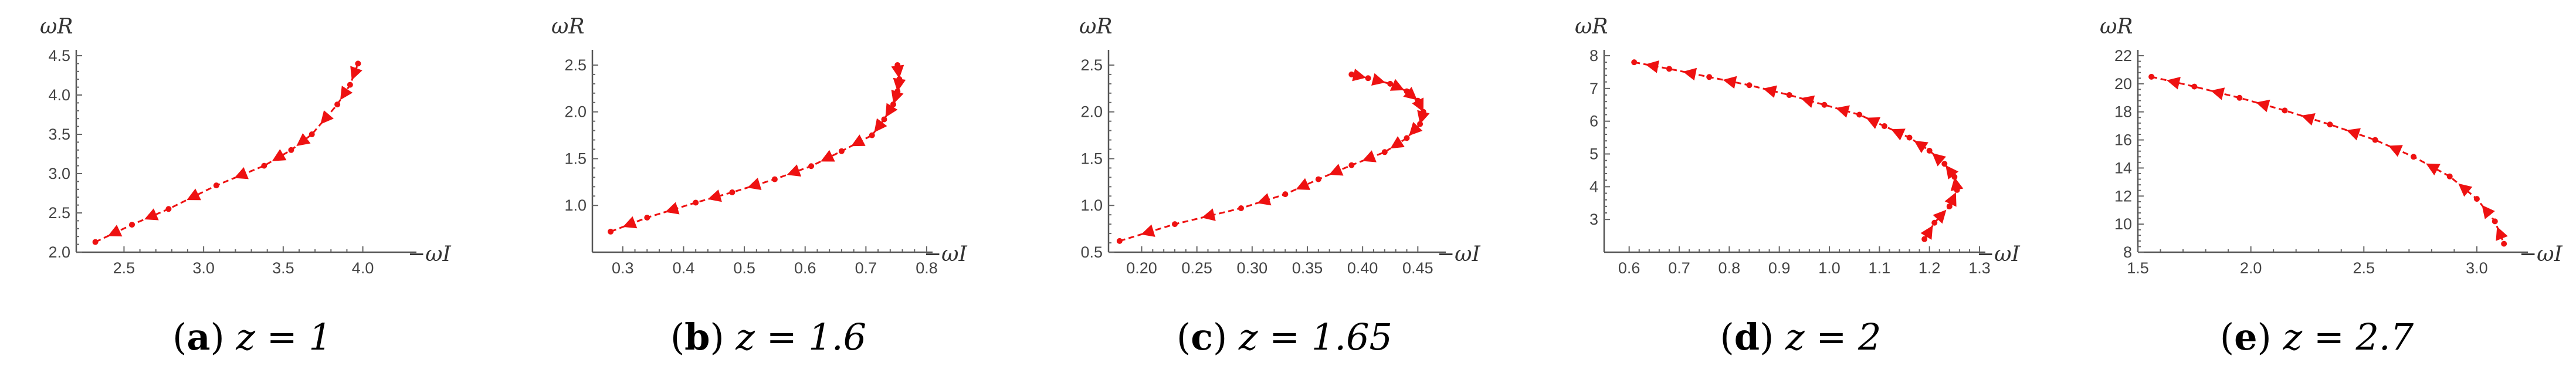 This screenshot has width=2576, height=366. What do you see at coordinates (1091, 205) in the screenshot?
I see `y-tick-label: 1.0` at bounding box center [1091, 205].